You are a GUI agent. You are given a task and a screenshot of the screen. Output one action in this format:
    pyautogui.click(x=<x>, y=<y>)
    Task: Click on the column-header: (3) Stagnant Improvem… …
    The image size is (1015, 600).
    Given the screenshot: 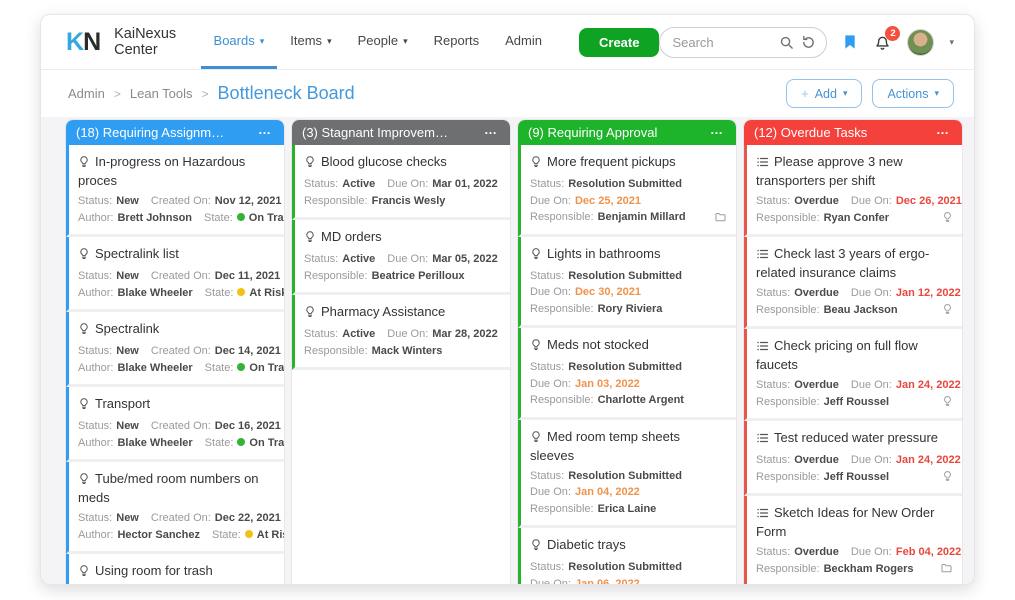 What is the action you would take?
    pyautogui.click(x=401, y=132)
    